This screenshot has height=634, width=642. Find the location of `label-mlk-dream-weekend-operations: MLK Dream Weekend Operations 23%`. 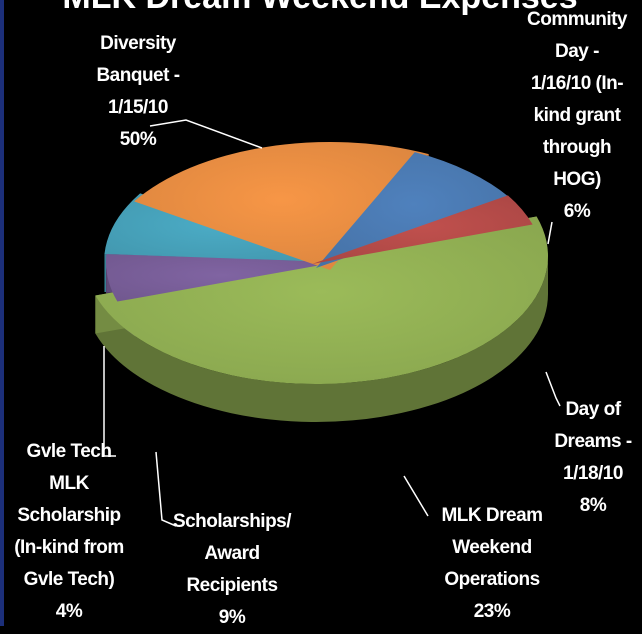

label-mlk-dream-weekend-operations: MLK Dream Weekend Operations 23% is located at coordinates (492, 563).